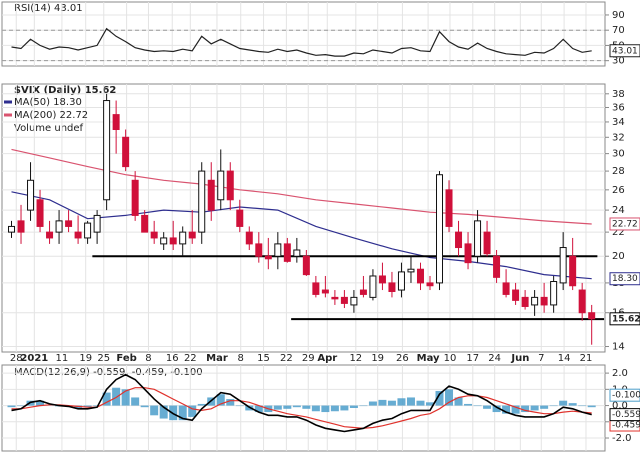 This screenshot has width=640, height=457. I want to click on y-tick-label: 24, so click(618, 210).